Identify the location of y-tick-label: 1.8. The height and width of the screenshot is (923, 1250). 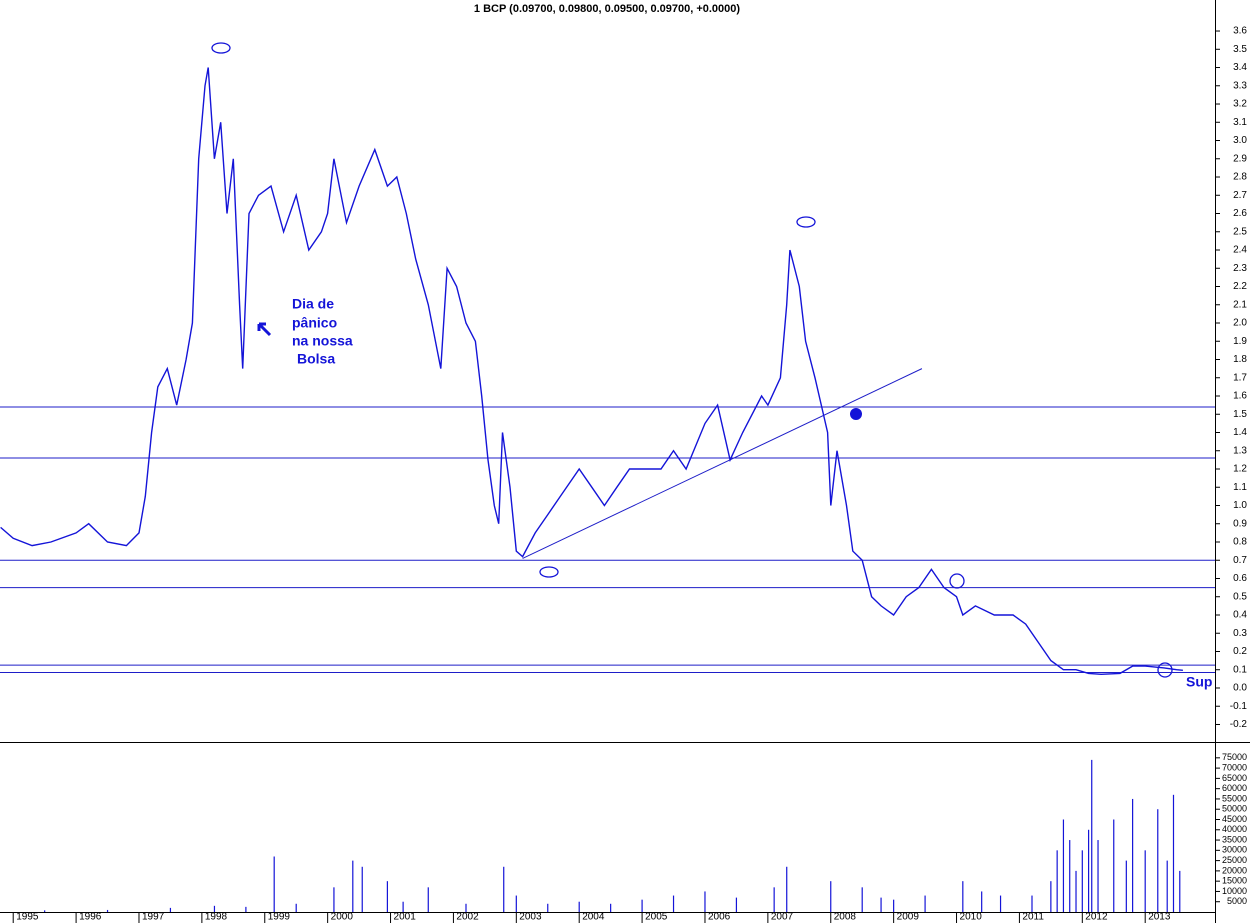
(1240, 359).